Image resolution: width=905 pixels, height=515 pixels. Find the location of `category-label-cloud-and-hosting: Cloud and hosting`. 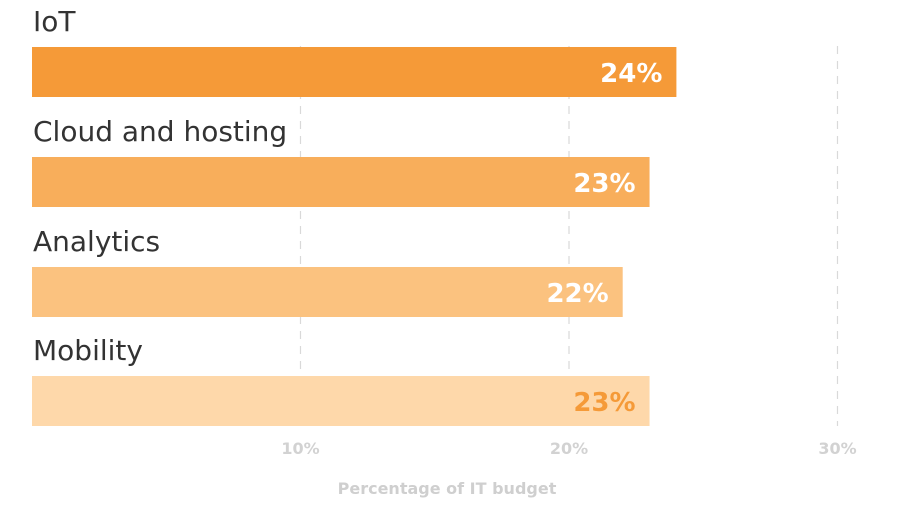

category-label-cloud-and-hosting: Cloud and hosting is located at coordinates (160, 131).